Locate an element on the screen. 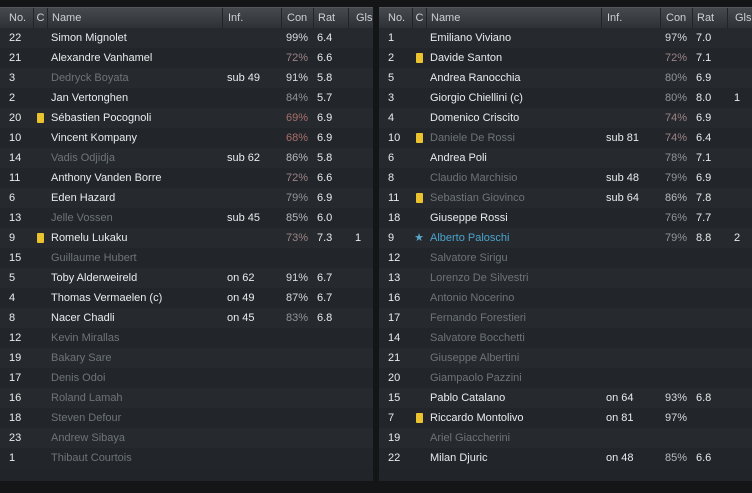  player-row: 10 Daniele De Rossi sub 81 74% 6.4 is located at coordinates (565, 138).